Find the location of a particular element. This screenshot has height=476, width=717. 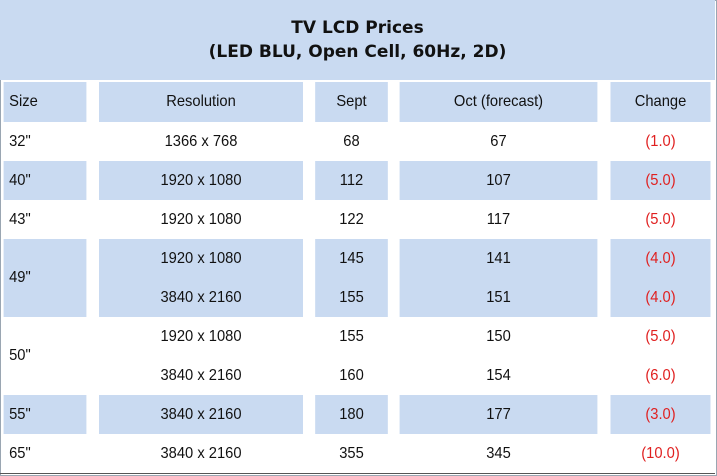

table-row: 40" 1920 x 1080 112 107 (5.0) is located at coordinates (357, 180).